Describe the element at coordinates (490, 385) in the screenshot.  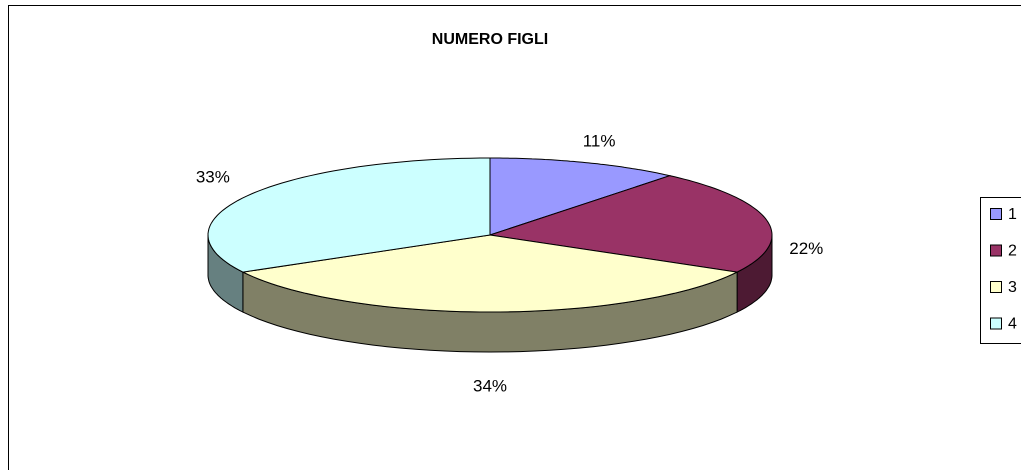
I see `data-label: 34%` at that location.